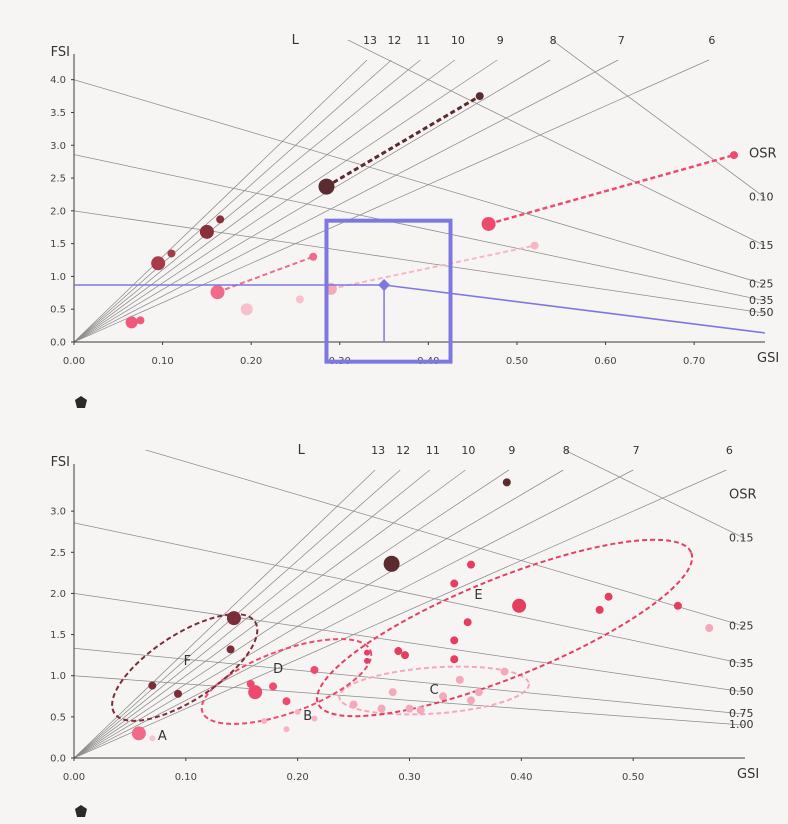  I want to click on x-tick-label: 0.30, so click(409, 777).